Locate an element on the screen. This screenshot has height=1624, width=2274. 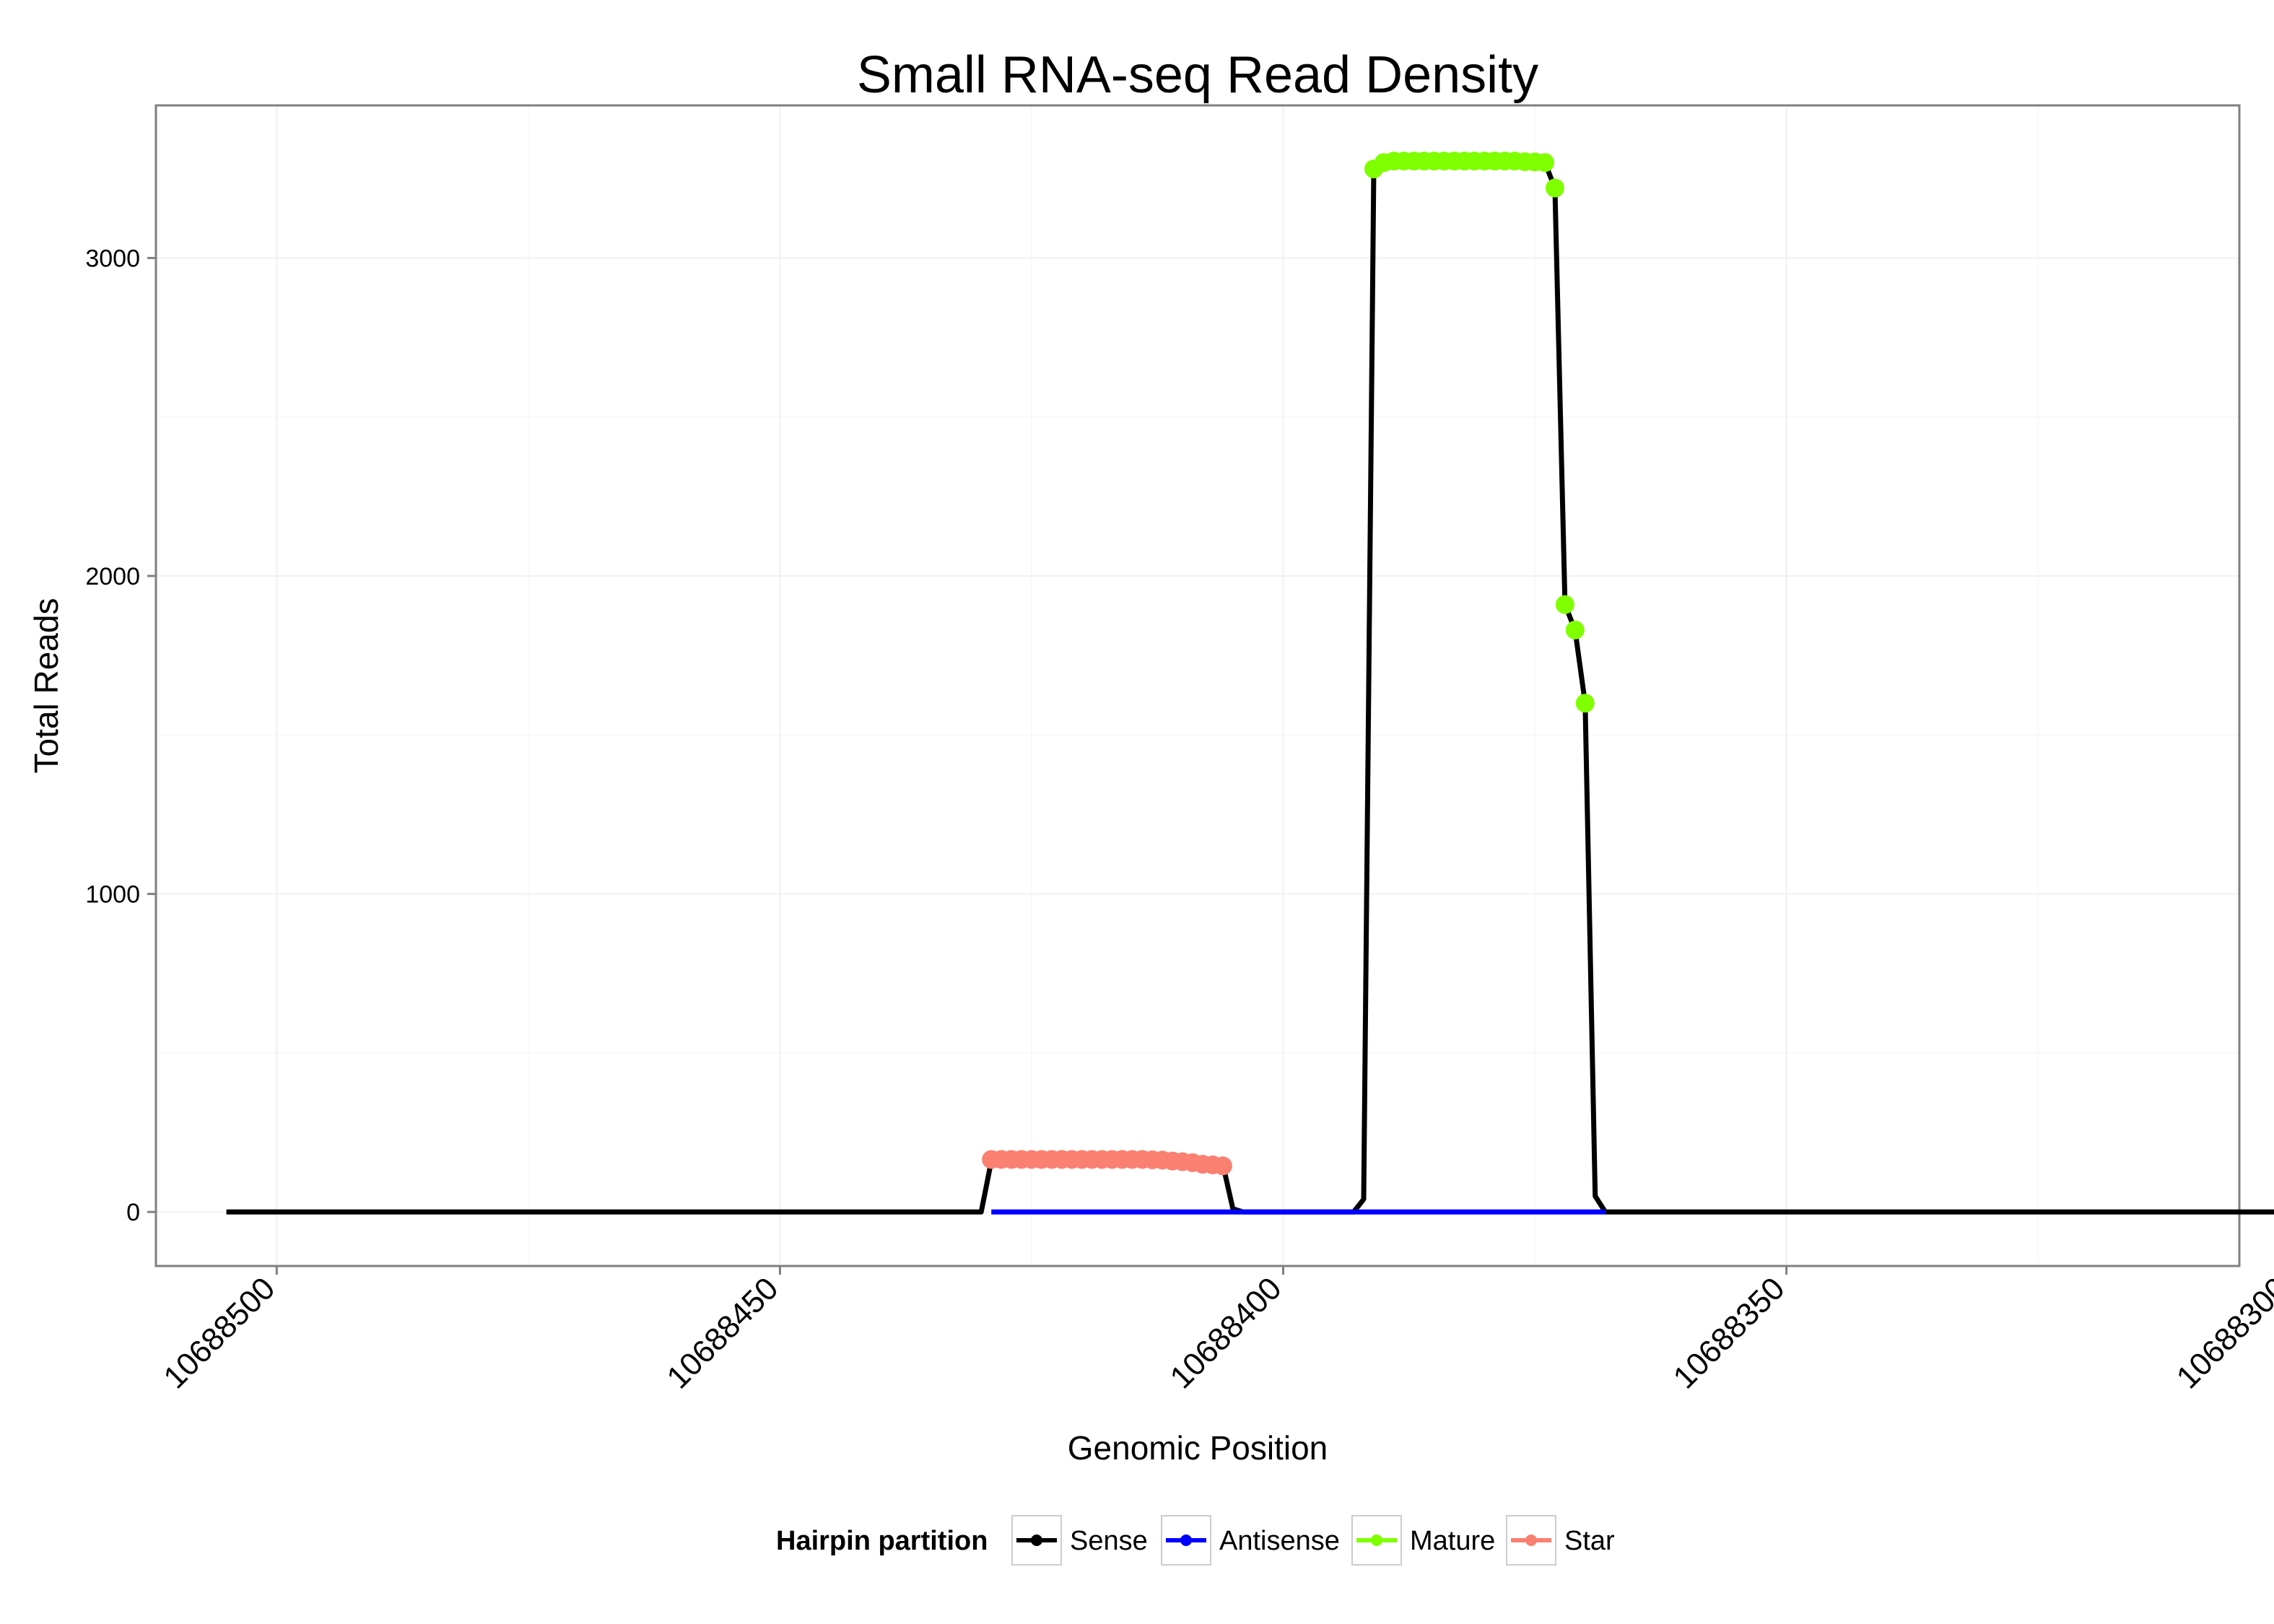
y-axis-label: Total Reads is located at coordinates (46, 686).